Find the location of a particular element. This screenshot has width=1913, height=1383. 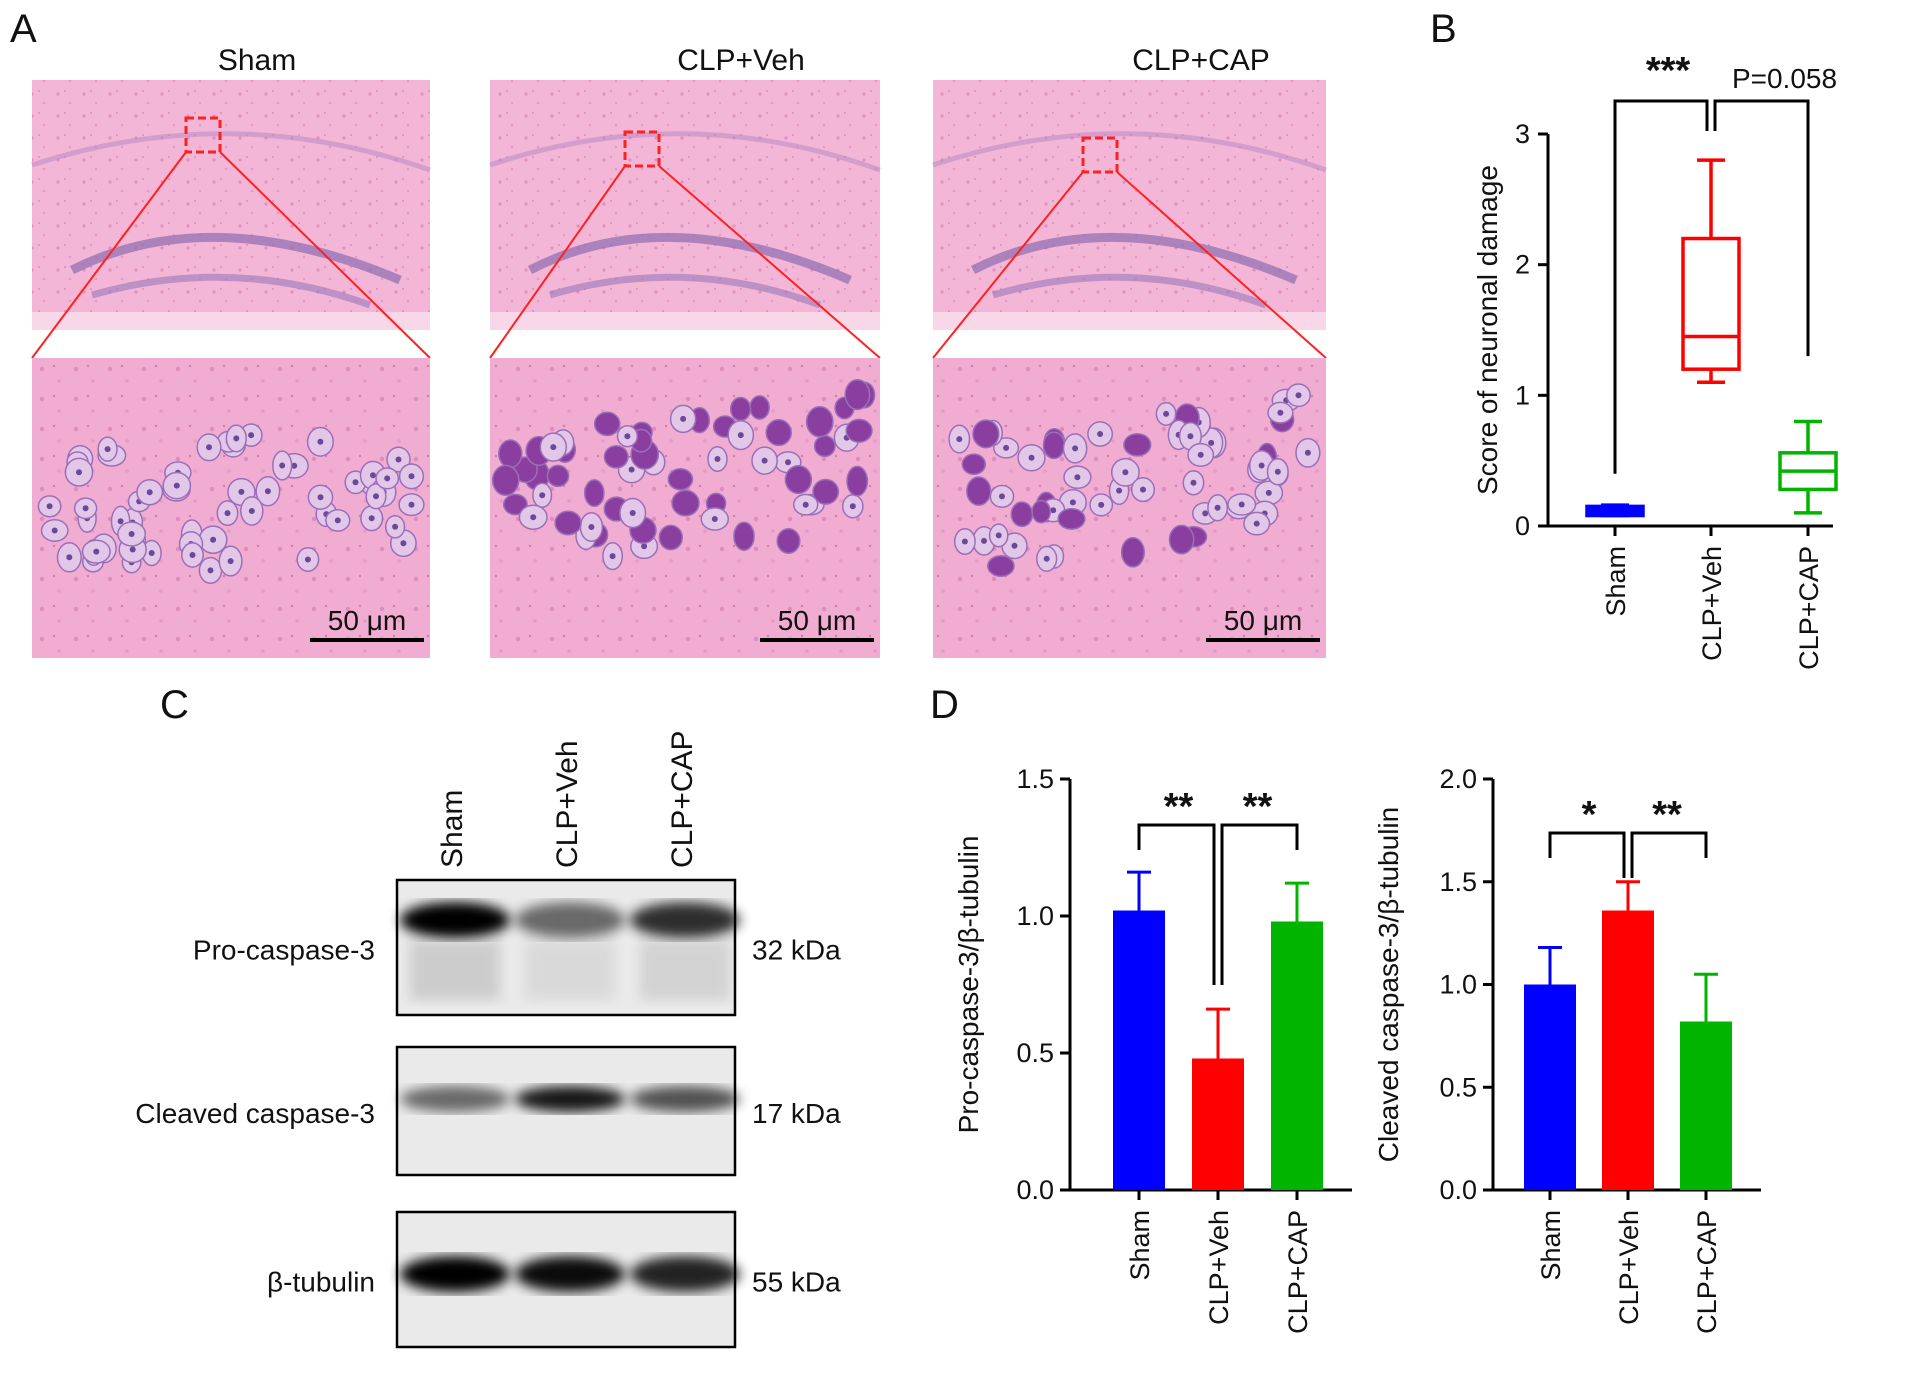

lane-label-clp-cap: CLP+CAP is located at coordinates (682, 799).